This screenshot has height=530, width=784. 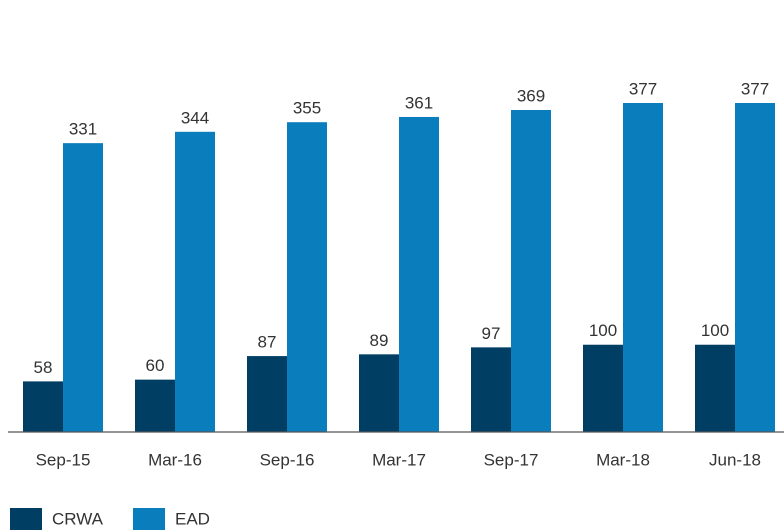 What do you see at coordinates (83, 129) in the screenshot?
I see `data-label: 331` at bounding box center [83, 129].